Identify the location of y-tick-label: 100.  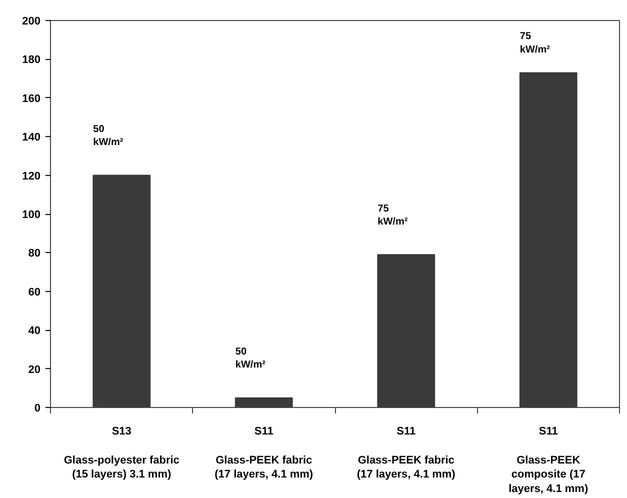
(31, 215).